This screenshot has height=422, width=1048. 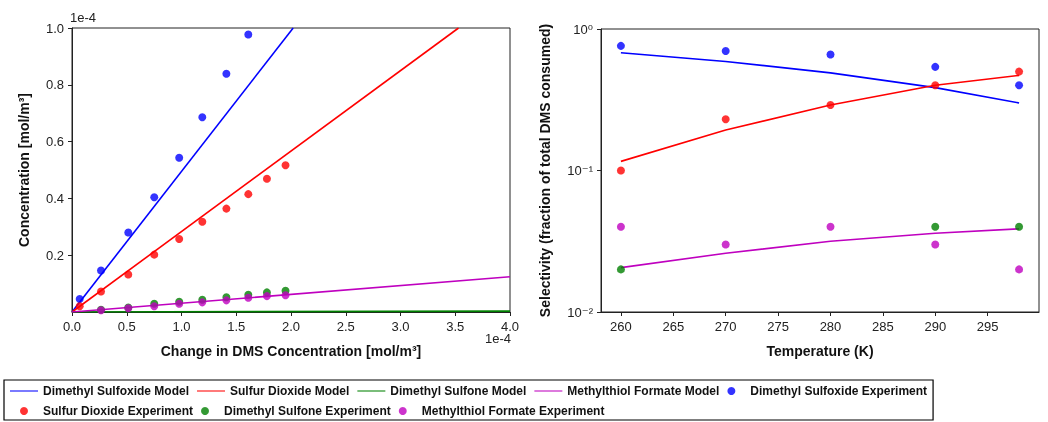 What do you see at coordinates (673, 326) in the screenshot?
I see `x-tick-label: 265` at bounding box center [673, 326].